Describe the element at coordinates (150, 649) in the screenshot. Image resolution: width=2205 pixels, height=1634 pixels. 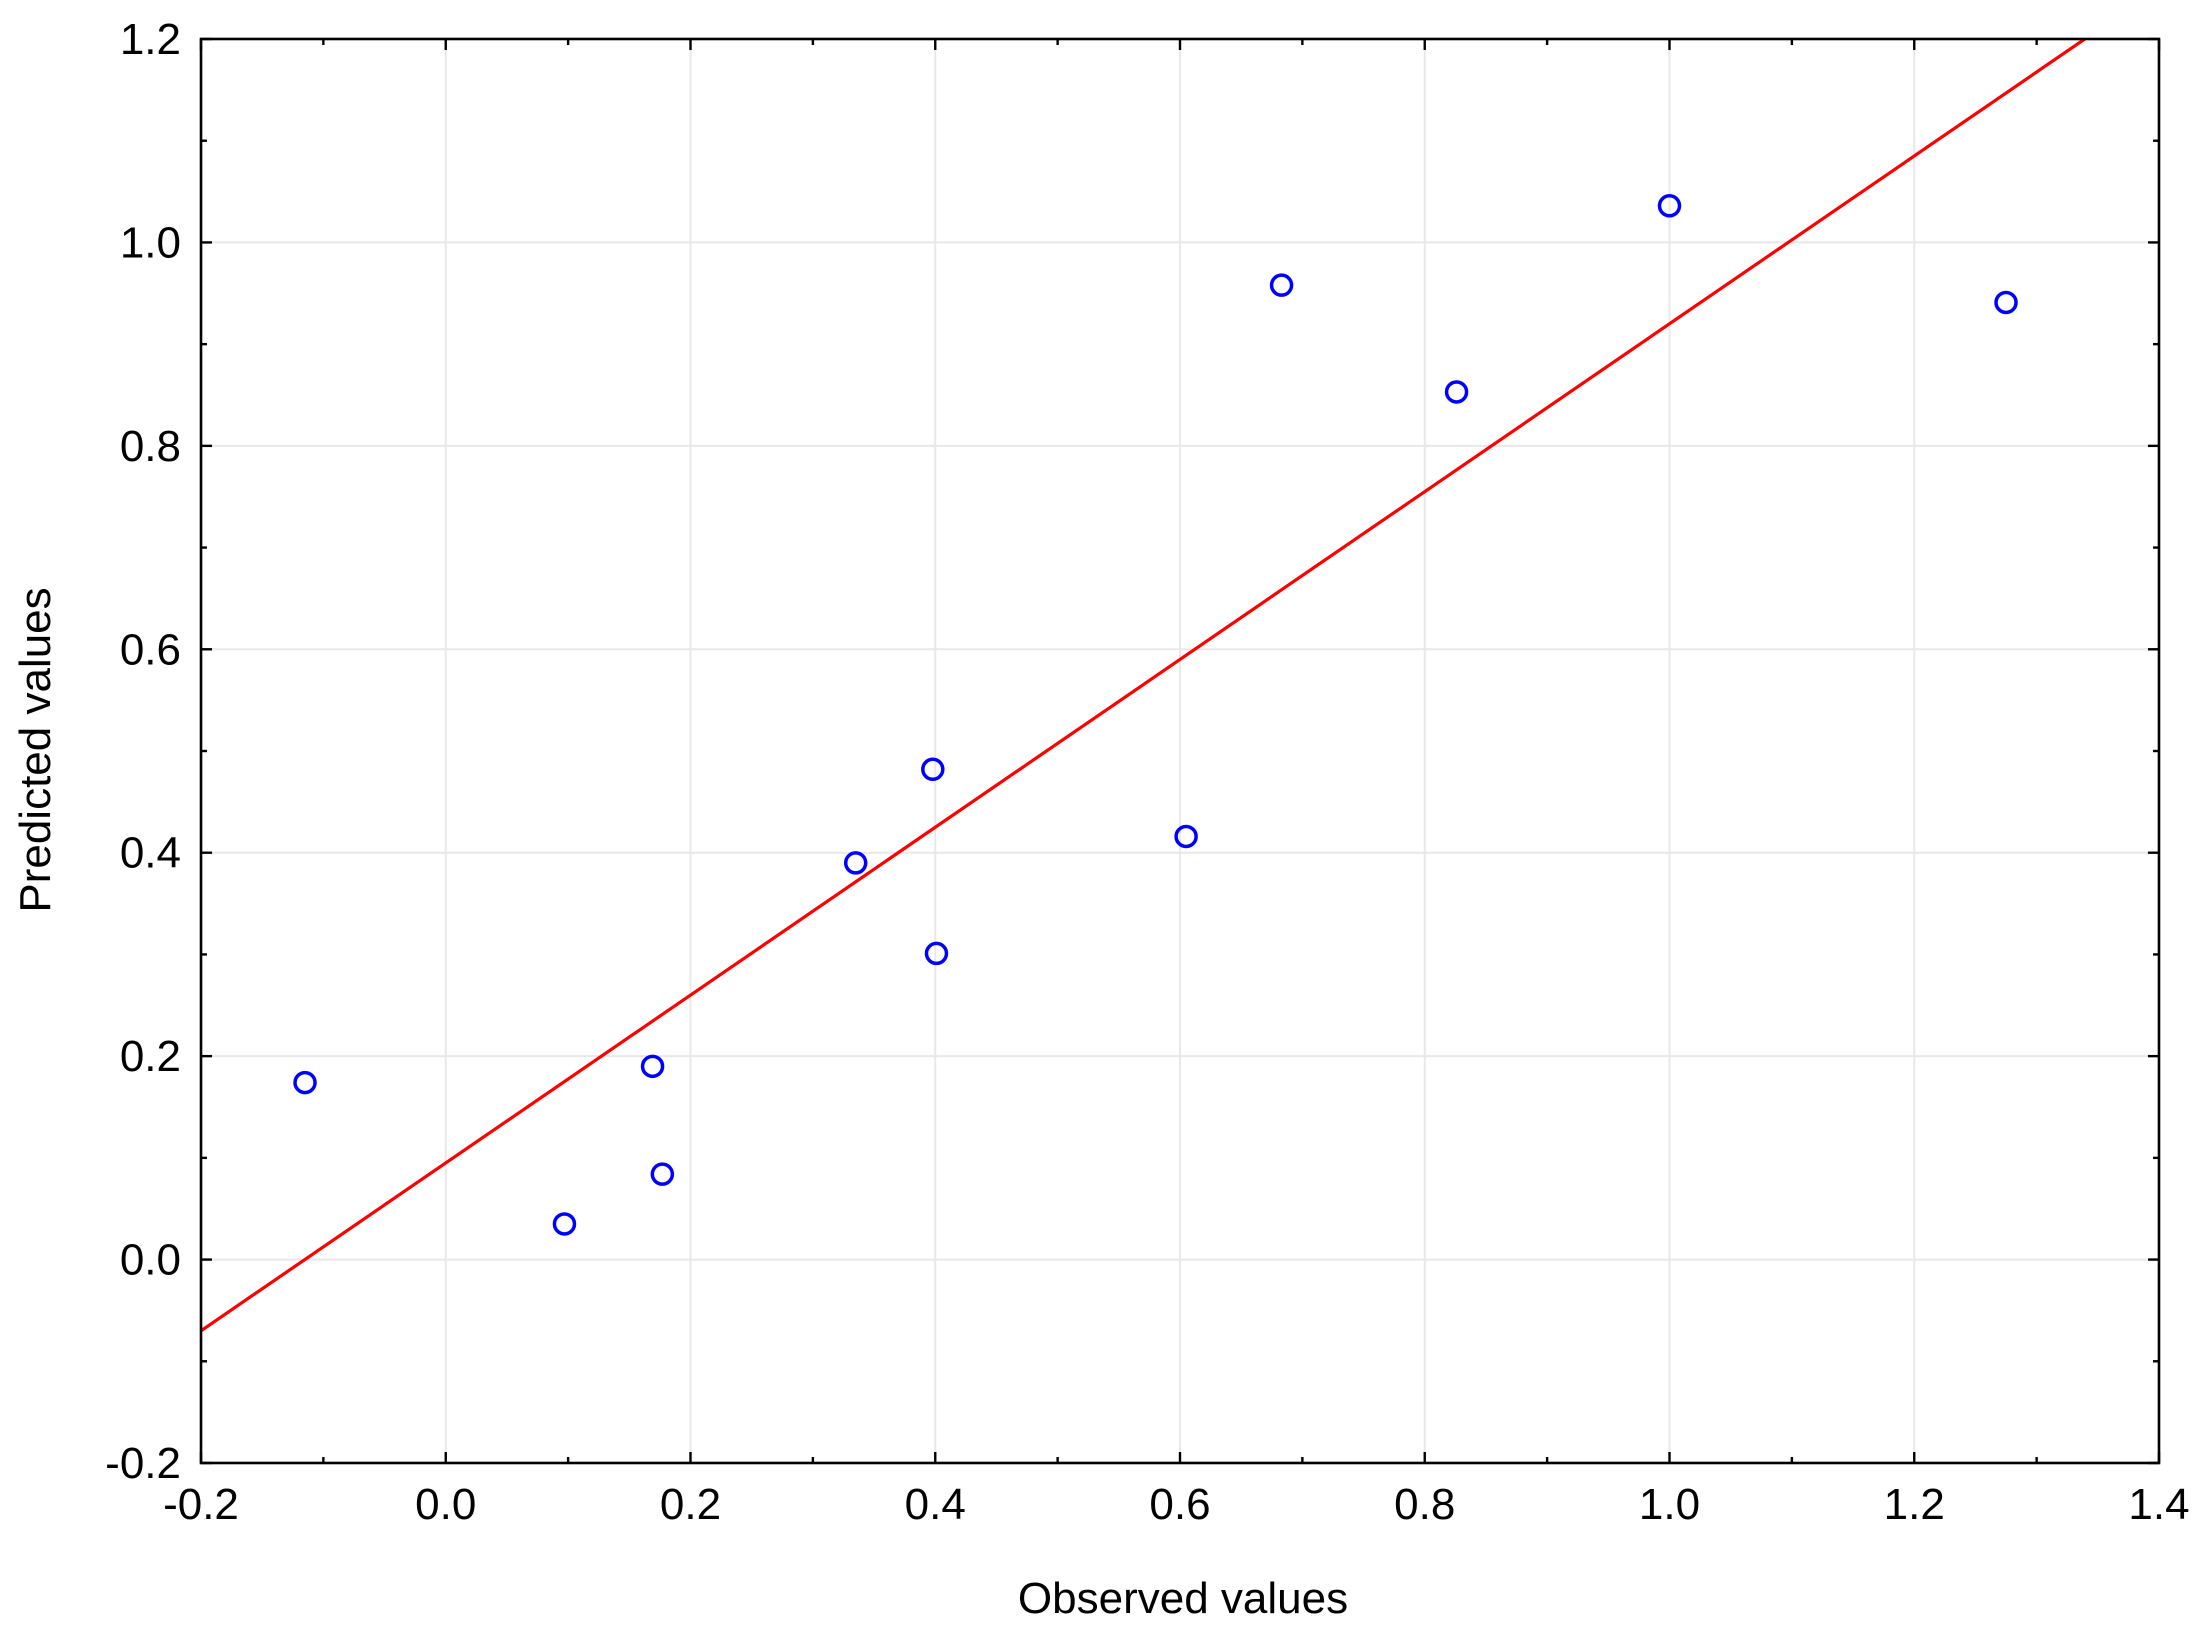
I see `y-tick-label: 0.6` at that location.